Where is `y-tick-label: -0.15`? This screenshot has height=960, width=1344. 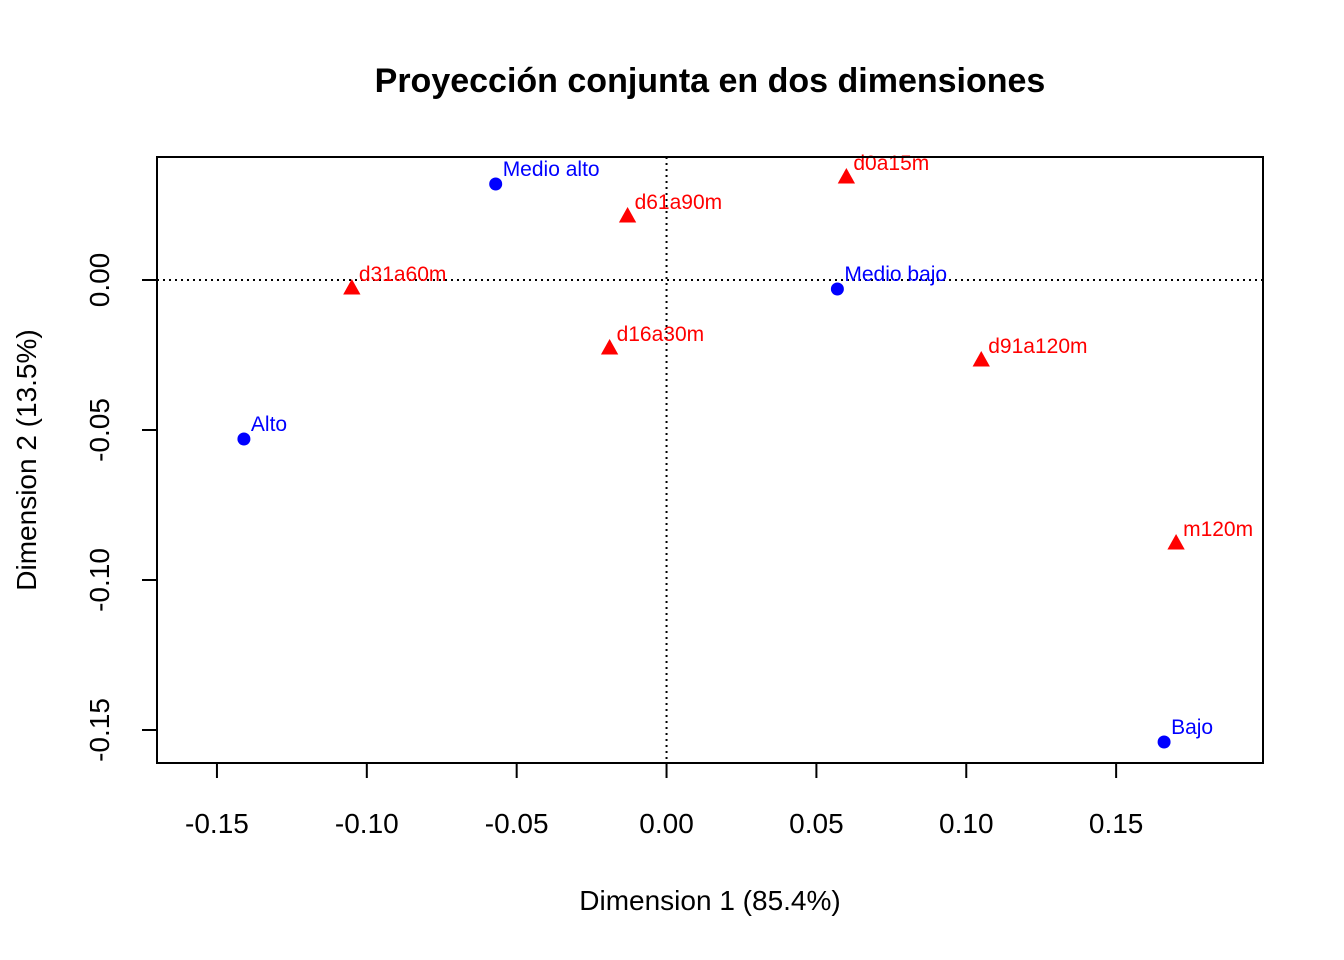
y-tick-label: -0.15 is located at coordinates (99, 730).